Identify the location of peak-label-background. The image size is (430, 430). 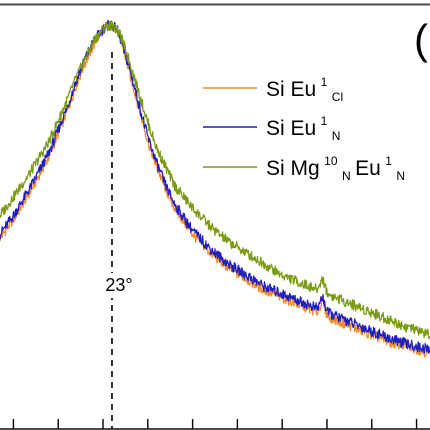
(111, 285).